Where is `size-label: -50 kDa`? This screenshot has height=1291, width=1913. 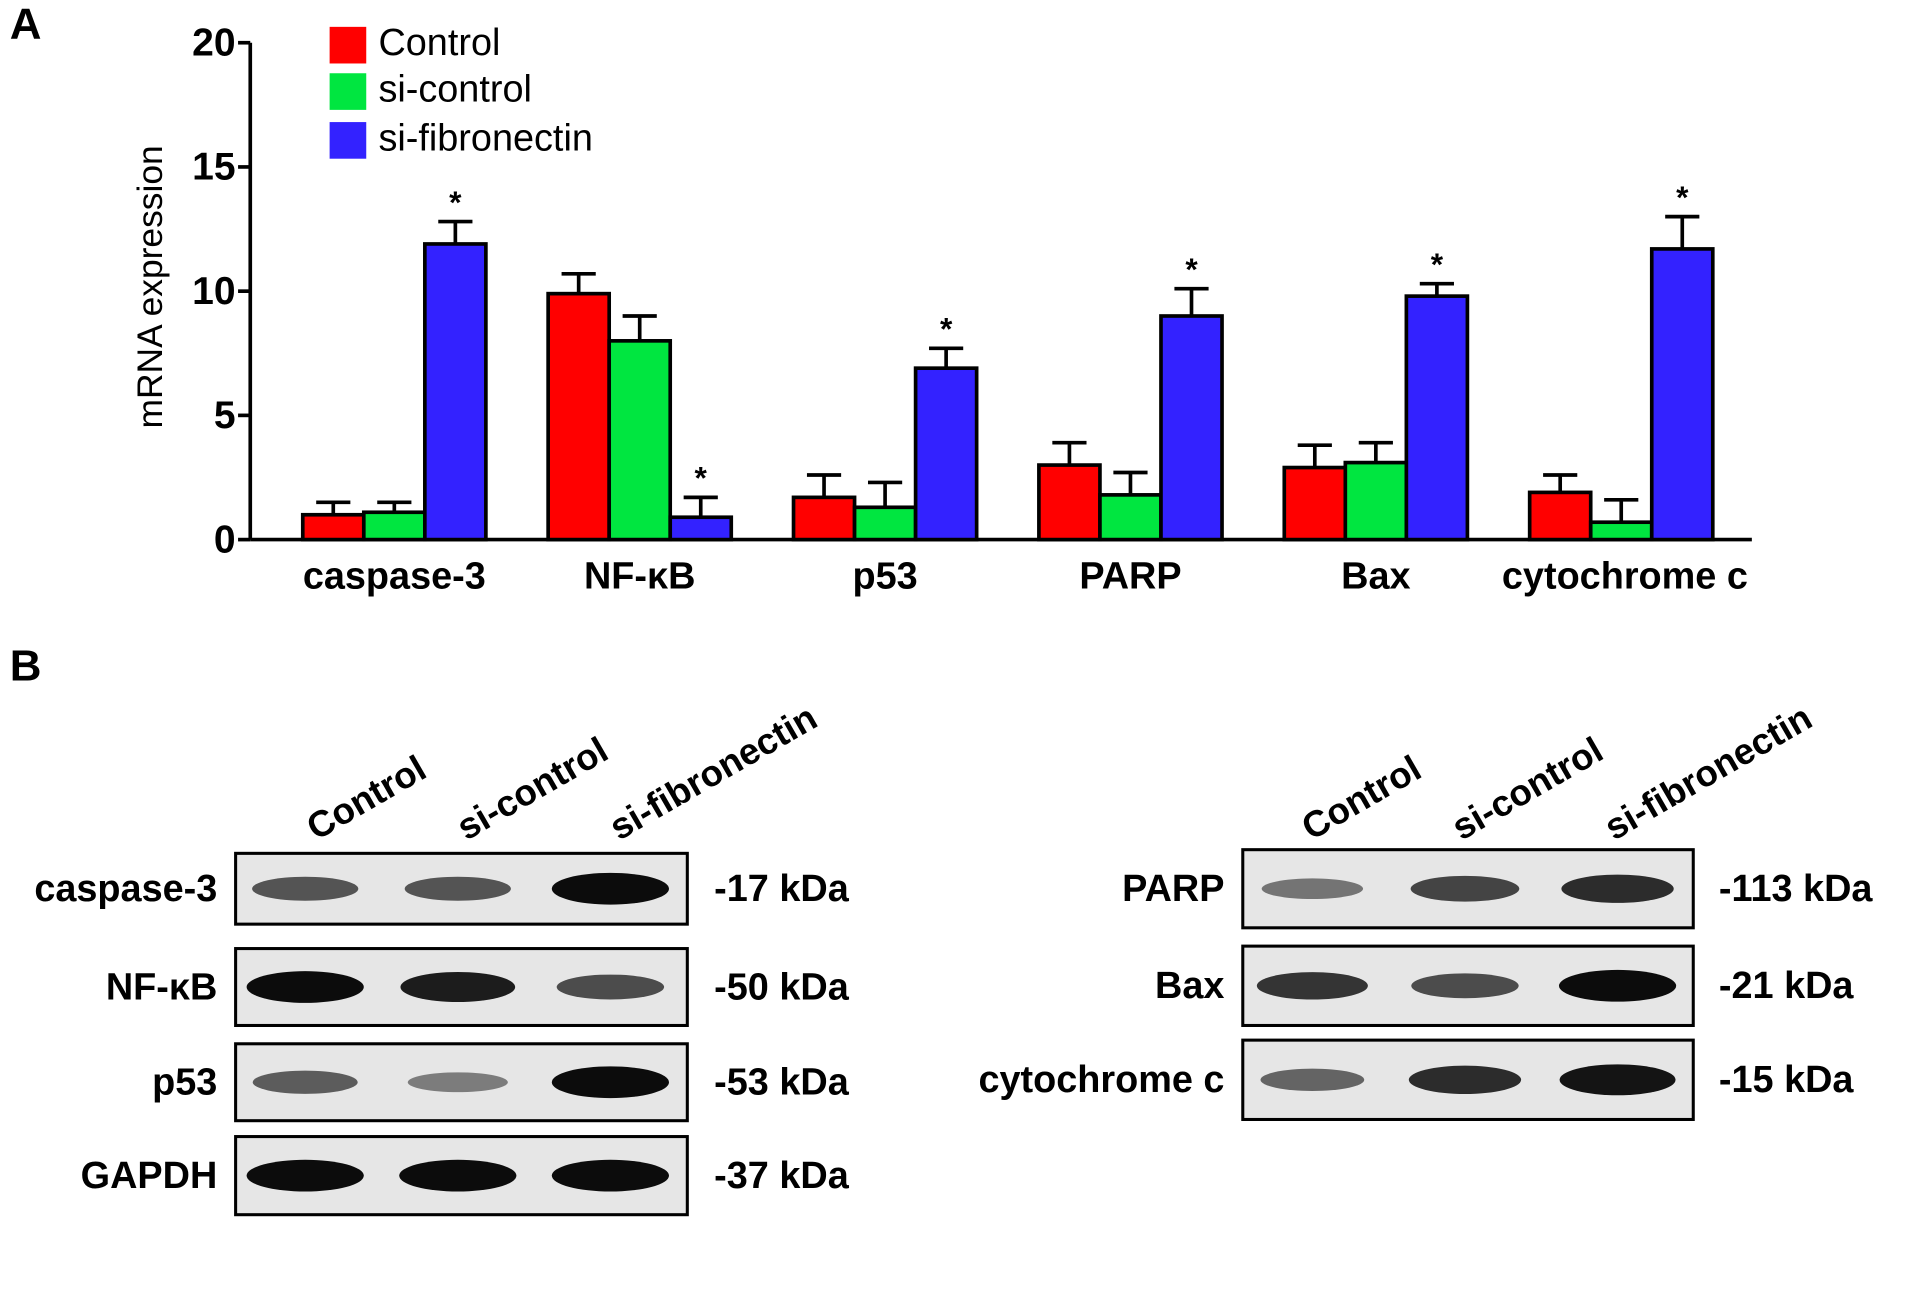 size-label: -50 kDa is located at coordinates (782, 987).